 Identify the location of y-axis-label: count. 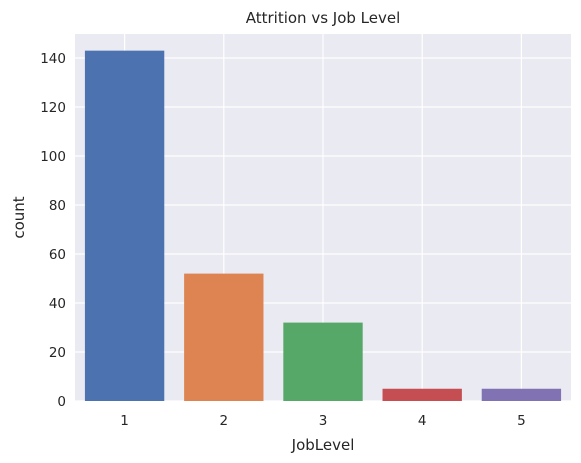
(19, 217).